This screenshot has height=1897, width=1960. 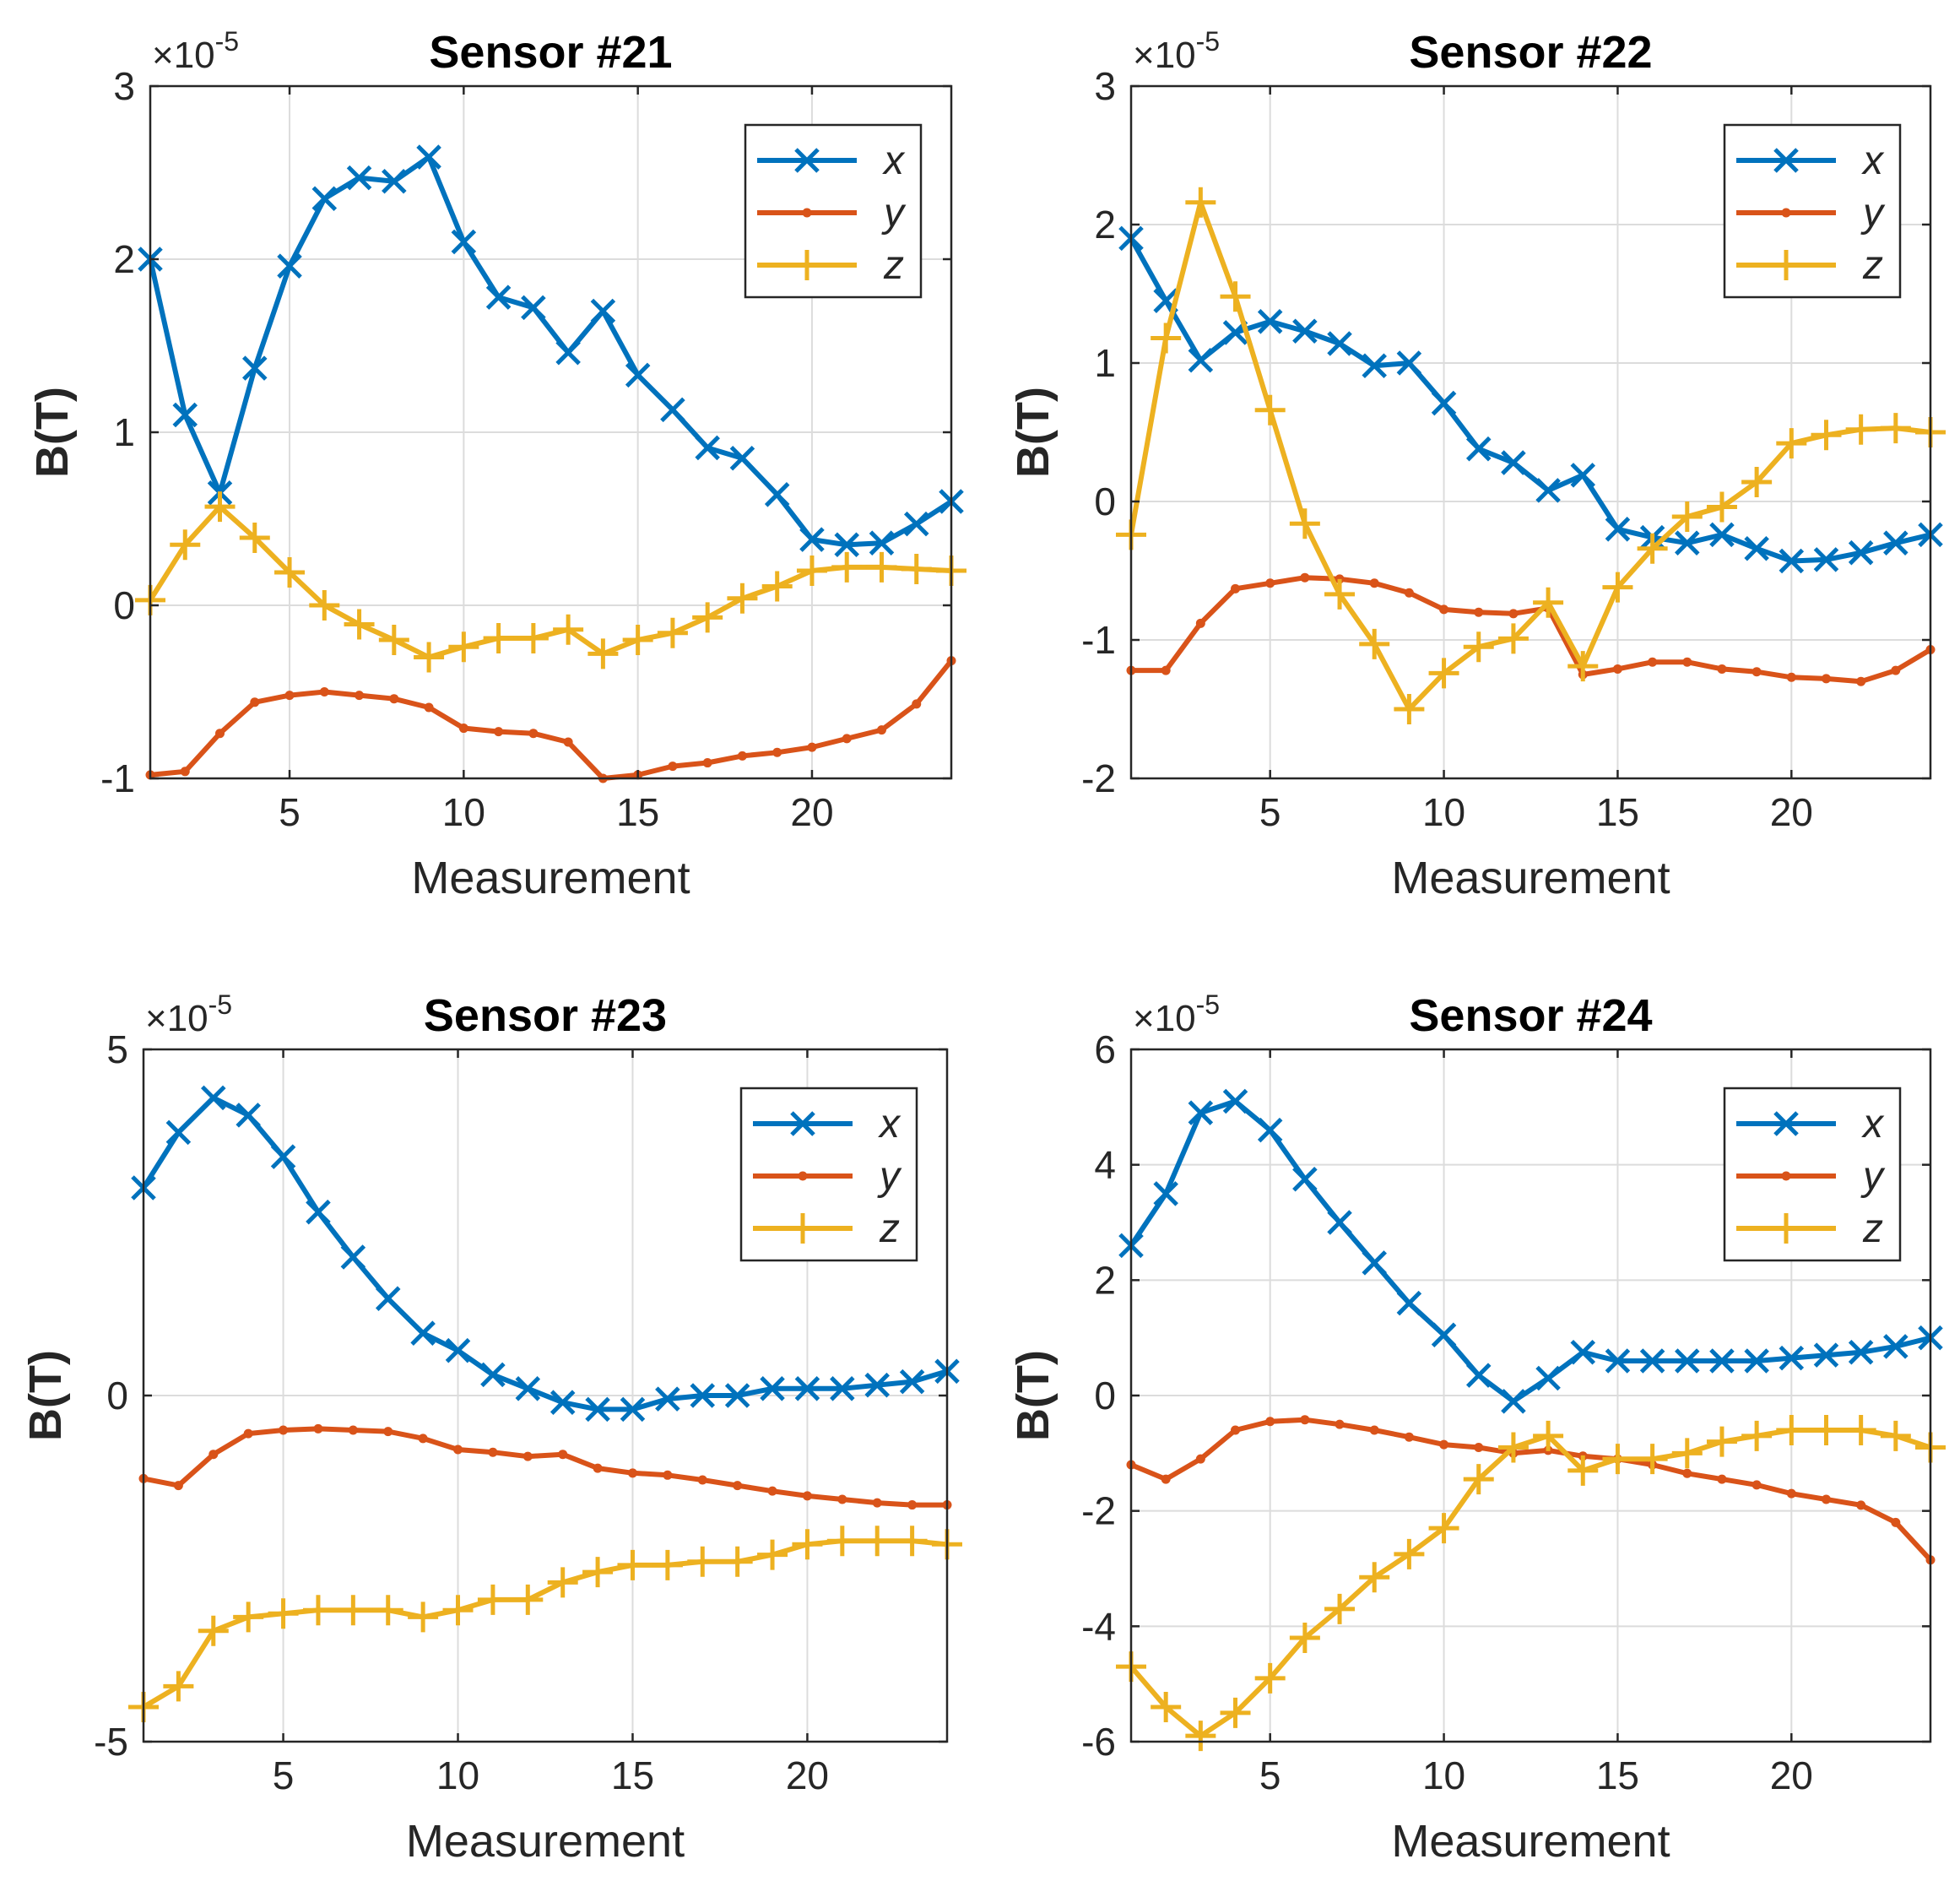 What do you see at coordinates (189, 1014) in the screenshot?
I see `axis-multiplier: ×10⁻⁵` at bounding box center [189, 1014].